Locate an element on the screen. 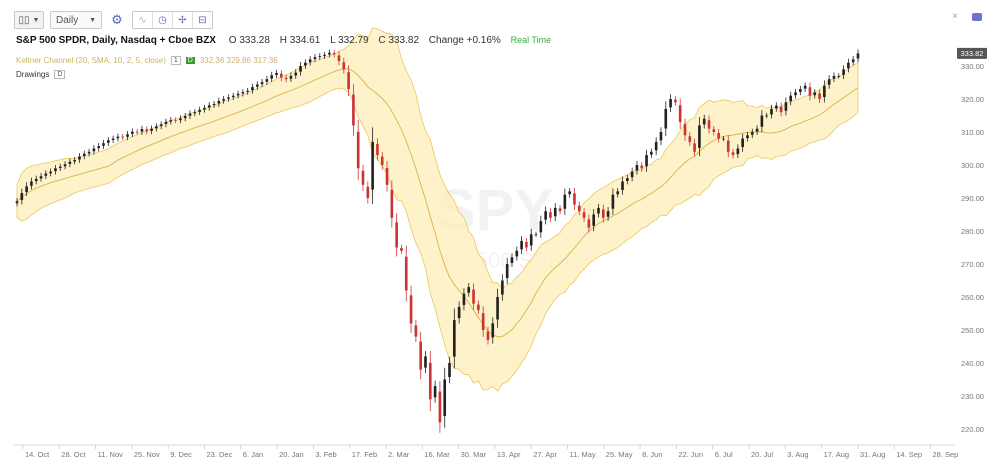 This screenshot has height=467, width=1006. event-icon: ⊟ is located at coordinates (202, 20).